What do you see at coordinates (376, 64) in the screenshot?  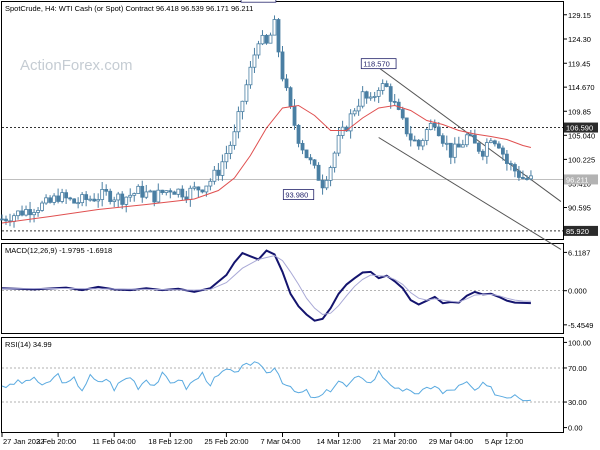 I see `price-annotation: 118.570` at bounding box center [376, 64].